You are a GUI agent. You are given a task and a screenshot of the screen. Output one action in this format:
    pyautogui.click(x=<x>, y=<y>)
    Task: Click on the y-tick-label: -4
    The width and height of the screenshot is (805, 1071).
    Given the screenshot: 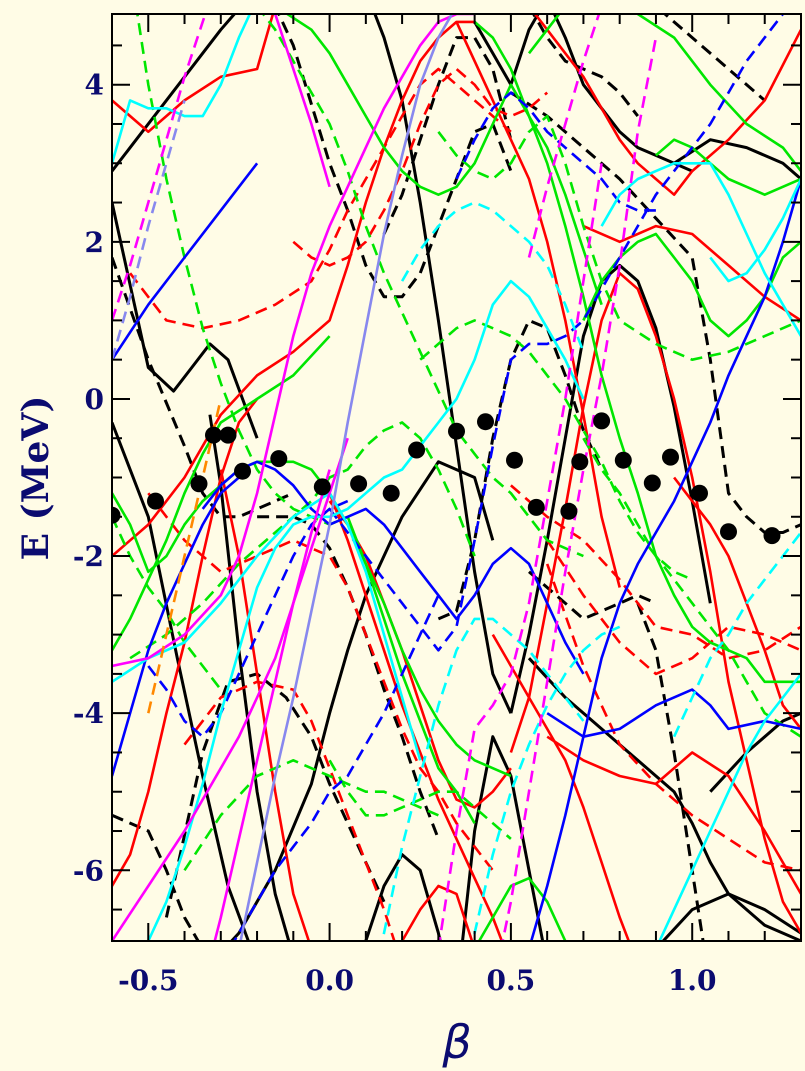 What is the action you would take?
    pyautogui.click(x=88, y=713)
    